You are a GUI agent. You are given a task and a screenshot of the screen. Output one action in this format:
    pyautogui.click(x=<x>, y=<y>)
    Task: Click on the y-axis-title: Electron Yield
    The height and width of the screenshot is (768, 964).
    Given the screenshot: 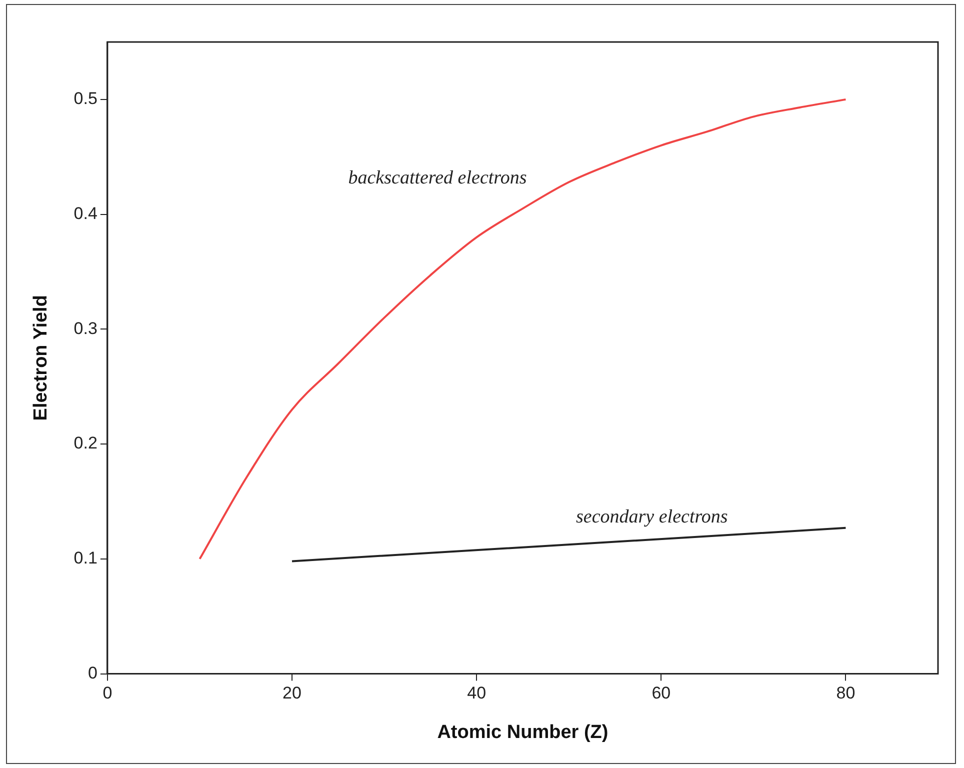 What is the action you would take?
    pyautogui.click(x=41, y=358)
    